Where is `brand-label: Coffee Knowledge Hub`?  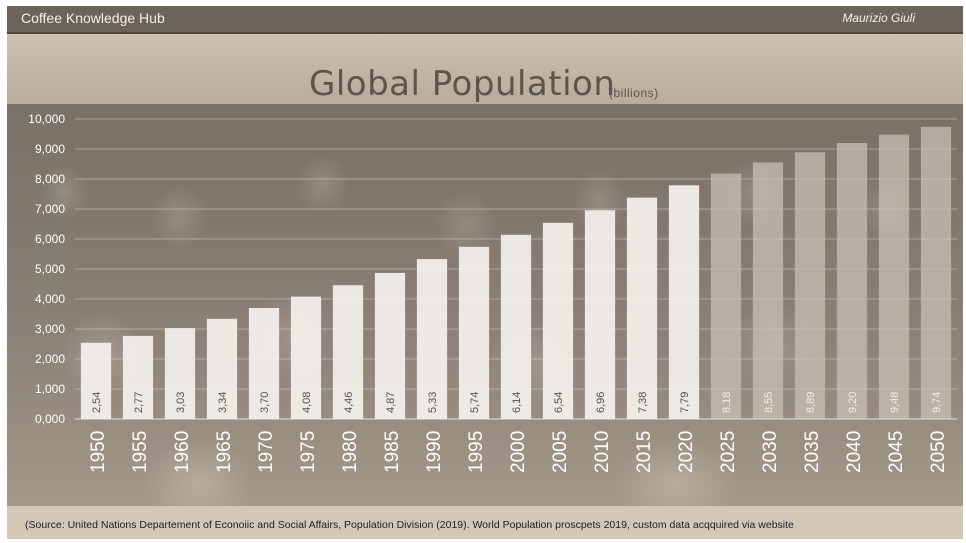
brand-label: Coffee Knowledge Hub is located at coordinates (93, 18).